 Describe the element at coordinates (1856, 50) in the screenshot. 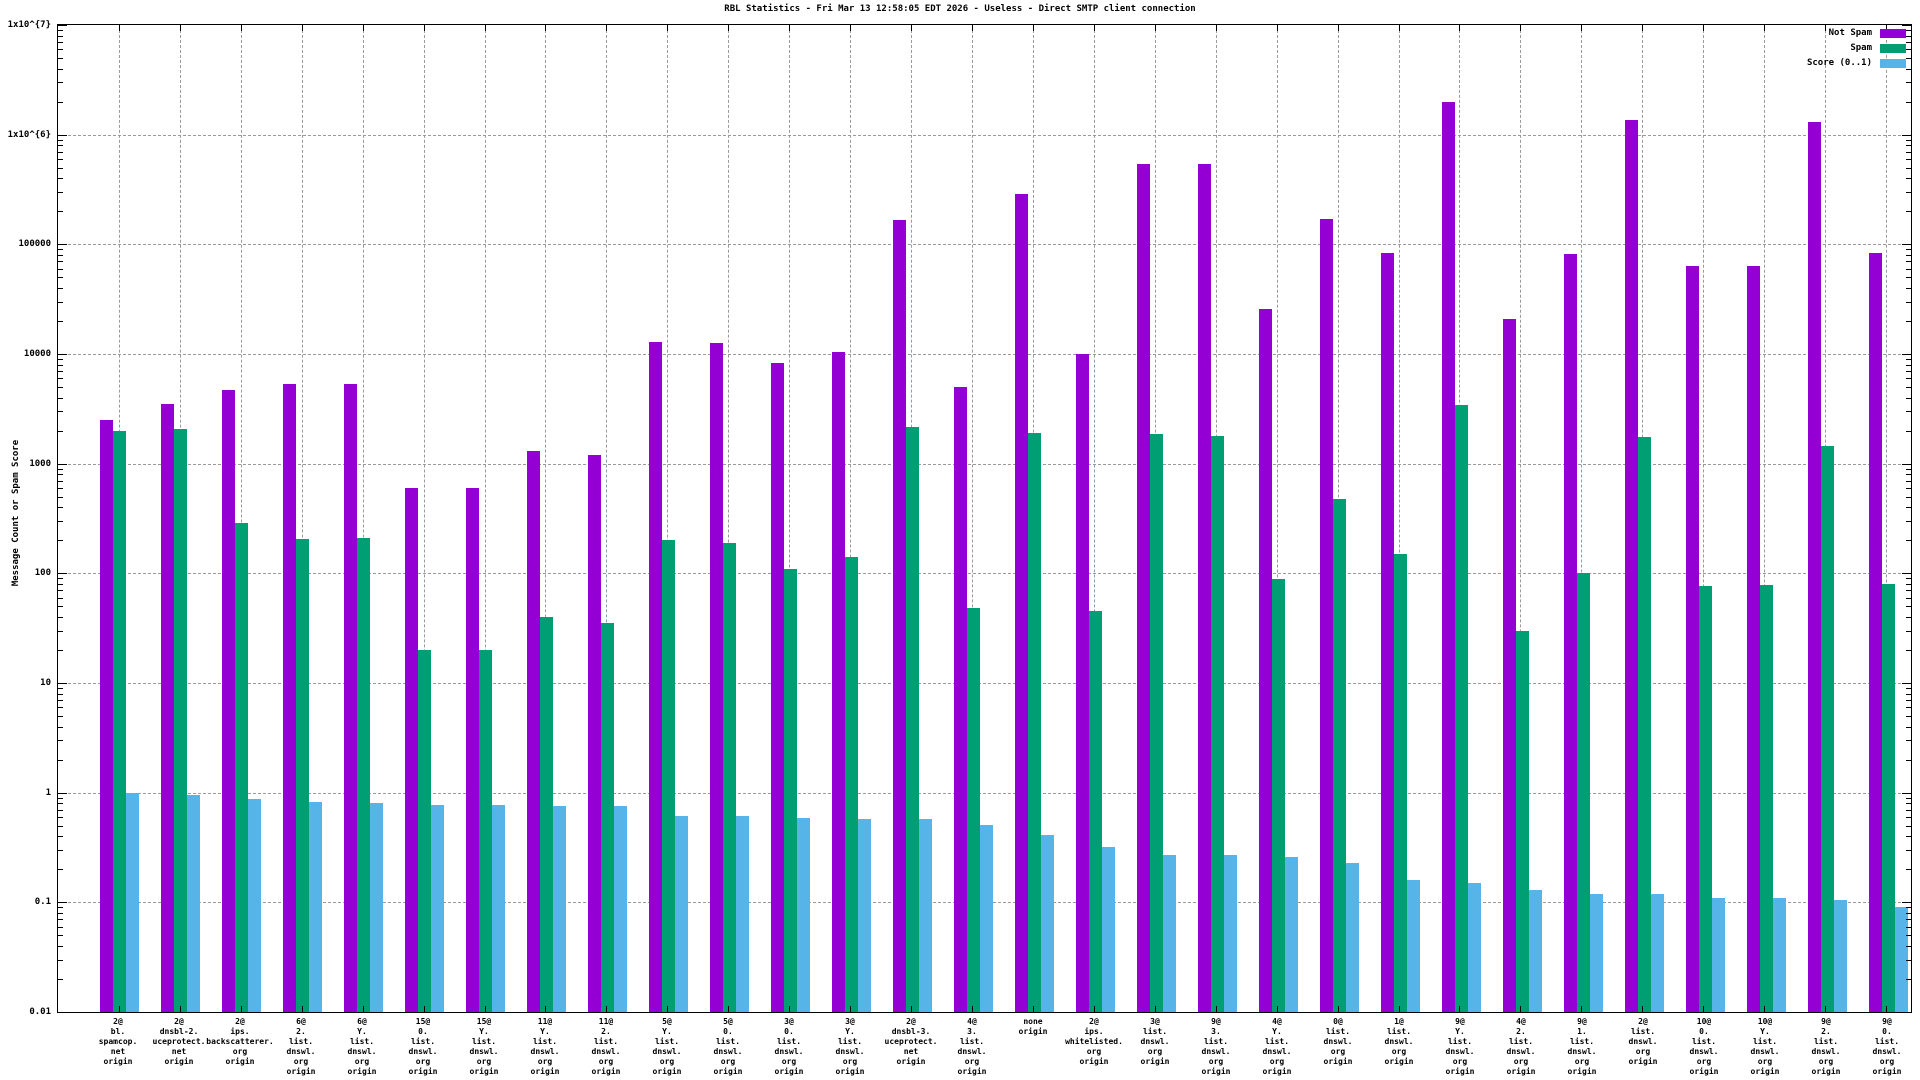

I see `legend: Not Spam Spam Score (0..1)` at that location.